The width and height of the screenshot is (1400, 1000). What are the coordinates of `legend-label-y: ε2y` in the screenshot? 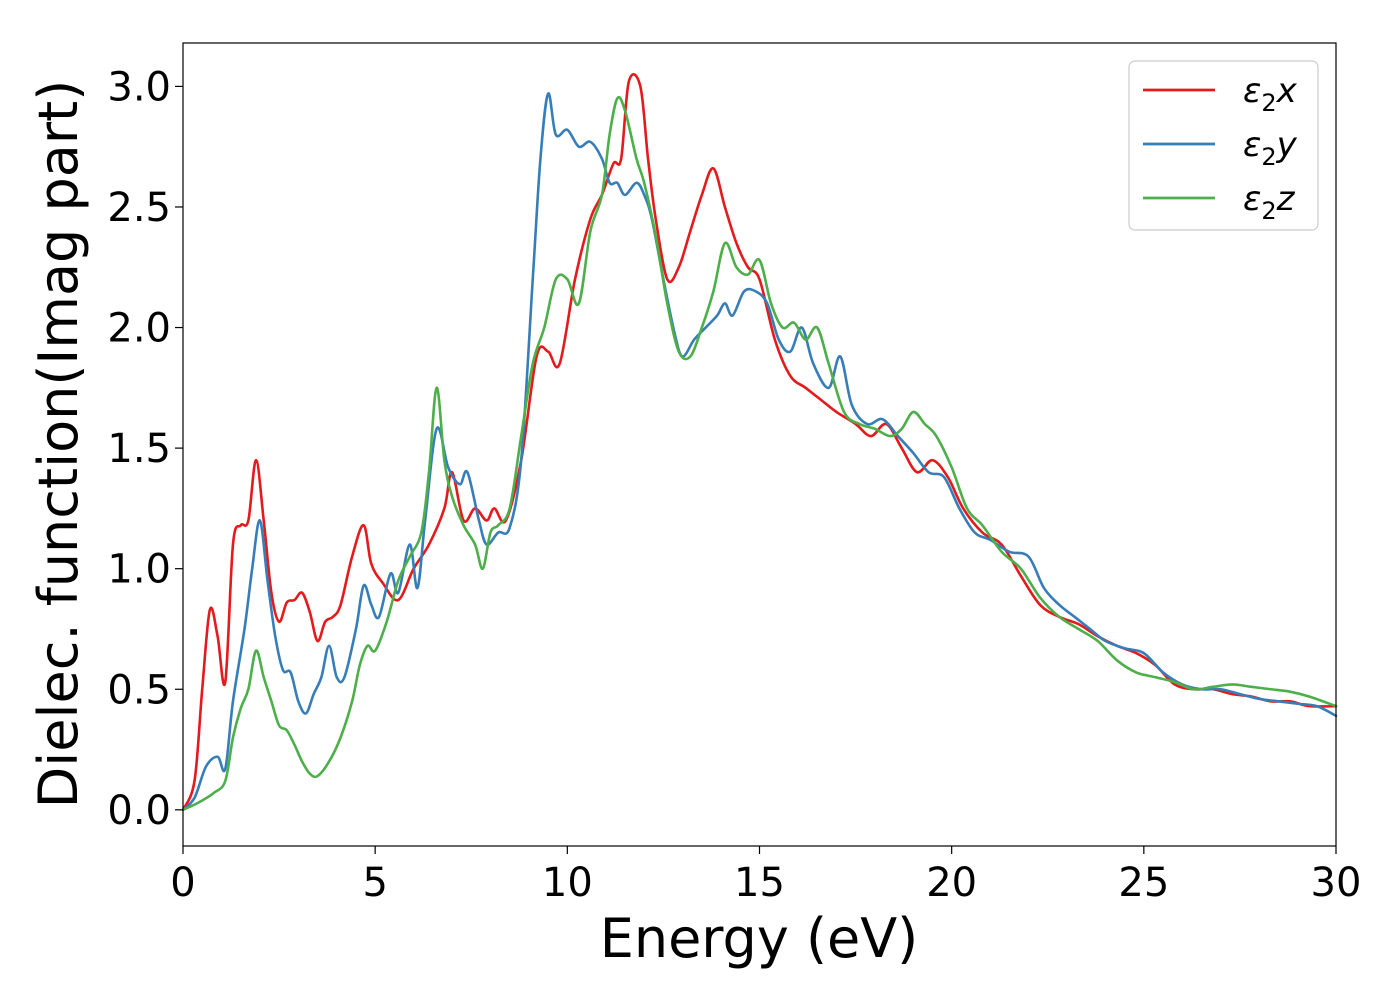 It's located at (1270, 148).